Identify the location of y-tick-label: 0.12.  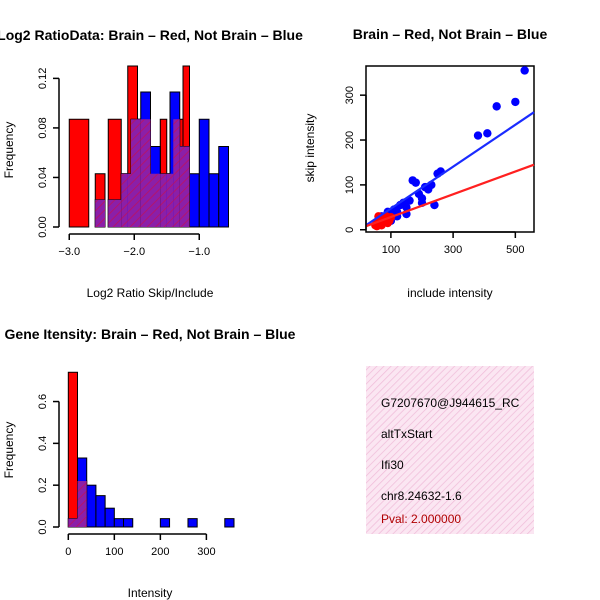
(43, 78).